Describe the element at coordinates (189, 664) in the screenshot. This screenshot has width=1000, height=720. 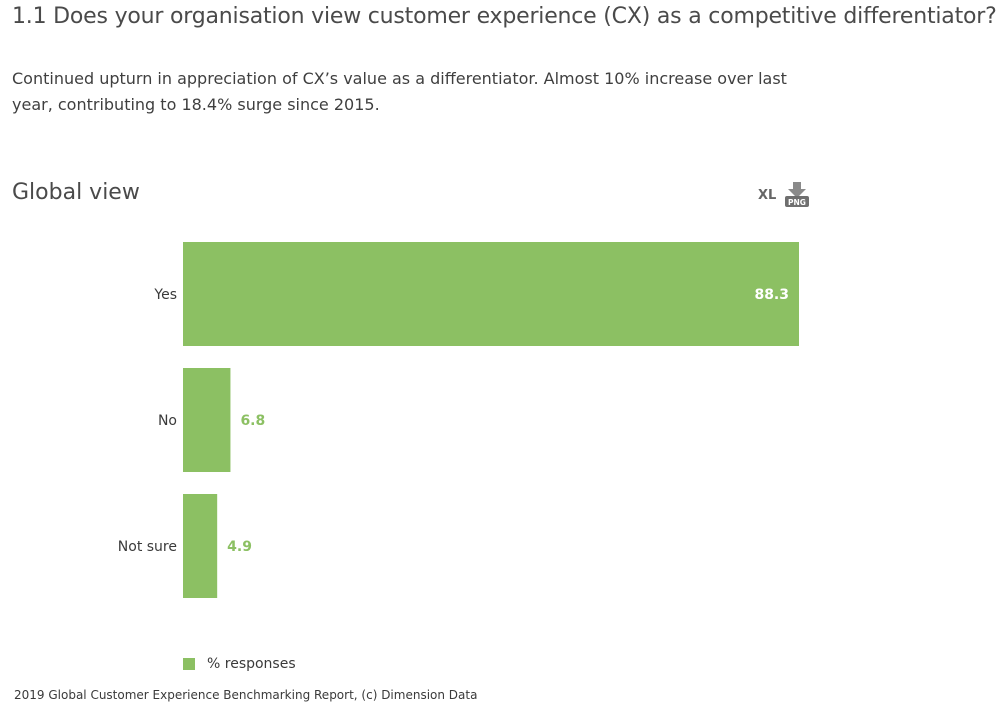
I see `legend-swatch` at that location.